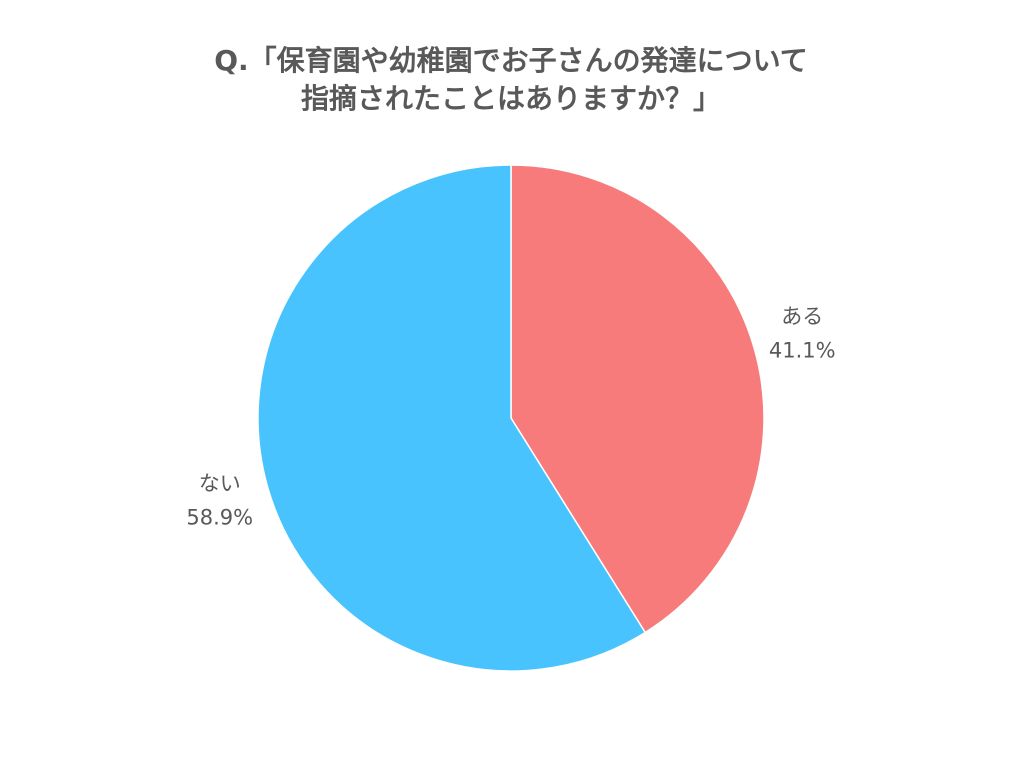 This screenshot has width=1024, height=770. What do you see at coordinates (511, 60) in the screenshot?
I see `chart-title: Q.「保育園や幼稚園でお子さんの発達について` at bounding box center [511, 60].